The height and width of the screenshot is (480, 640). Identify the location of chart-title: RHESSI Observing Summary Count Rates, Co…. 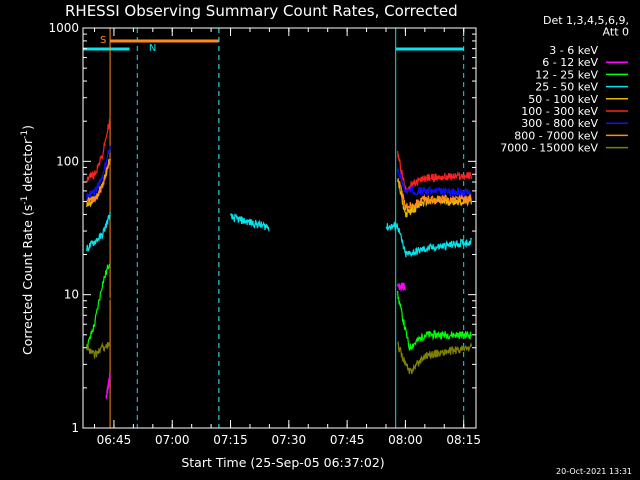
(261, 11).